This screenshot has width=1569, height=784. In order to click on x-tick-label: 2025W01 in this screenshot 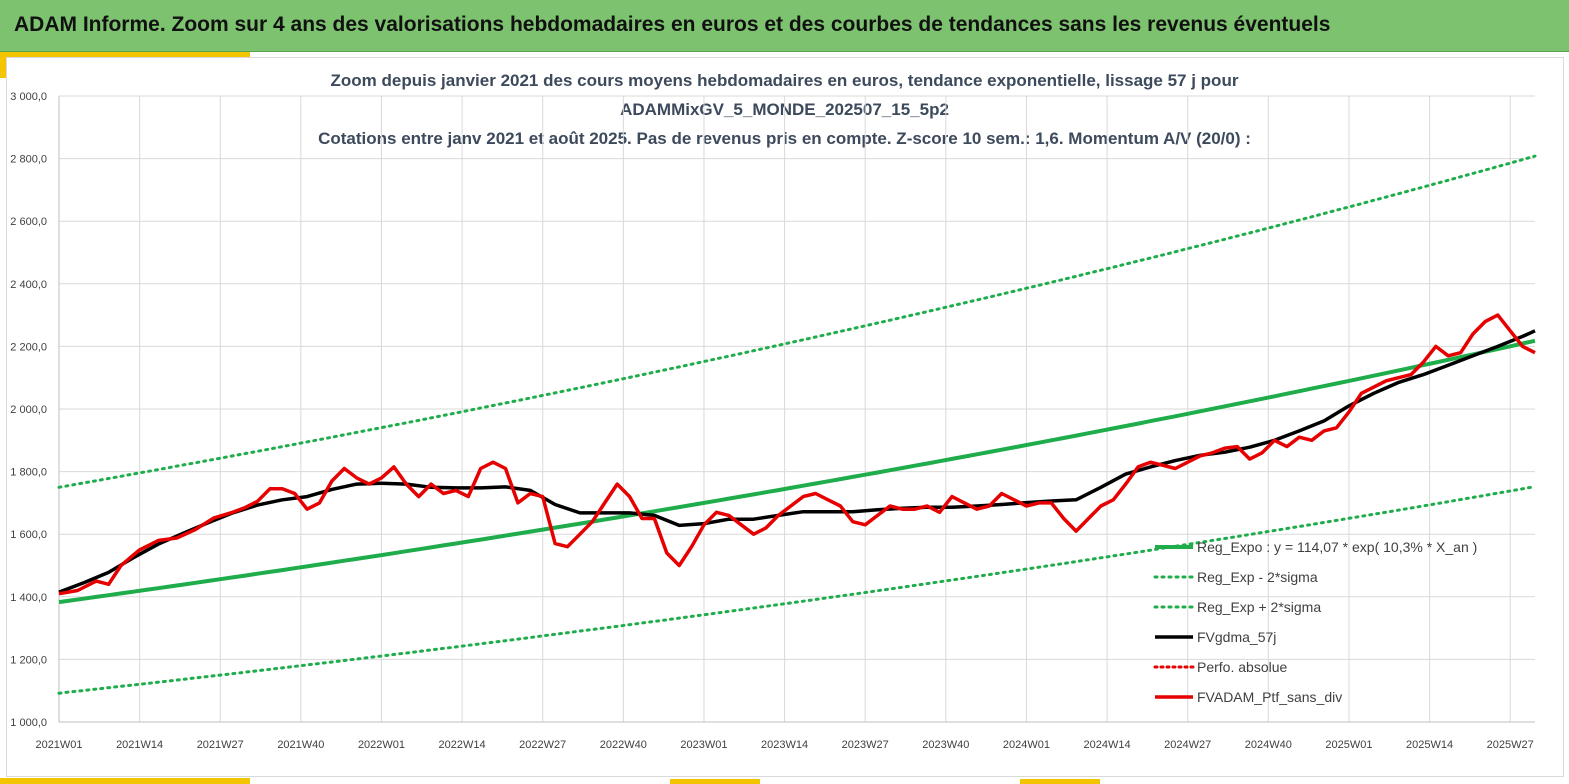, I will do `click(1348, 745)`.